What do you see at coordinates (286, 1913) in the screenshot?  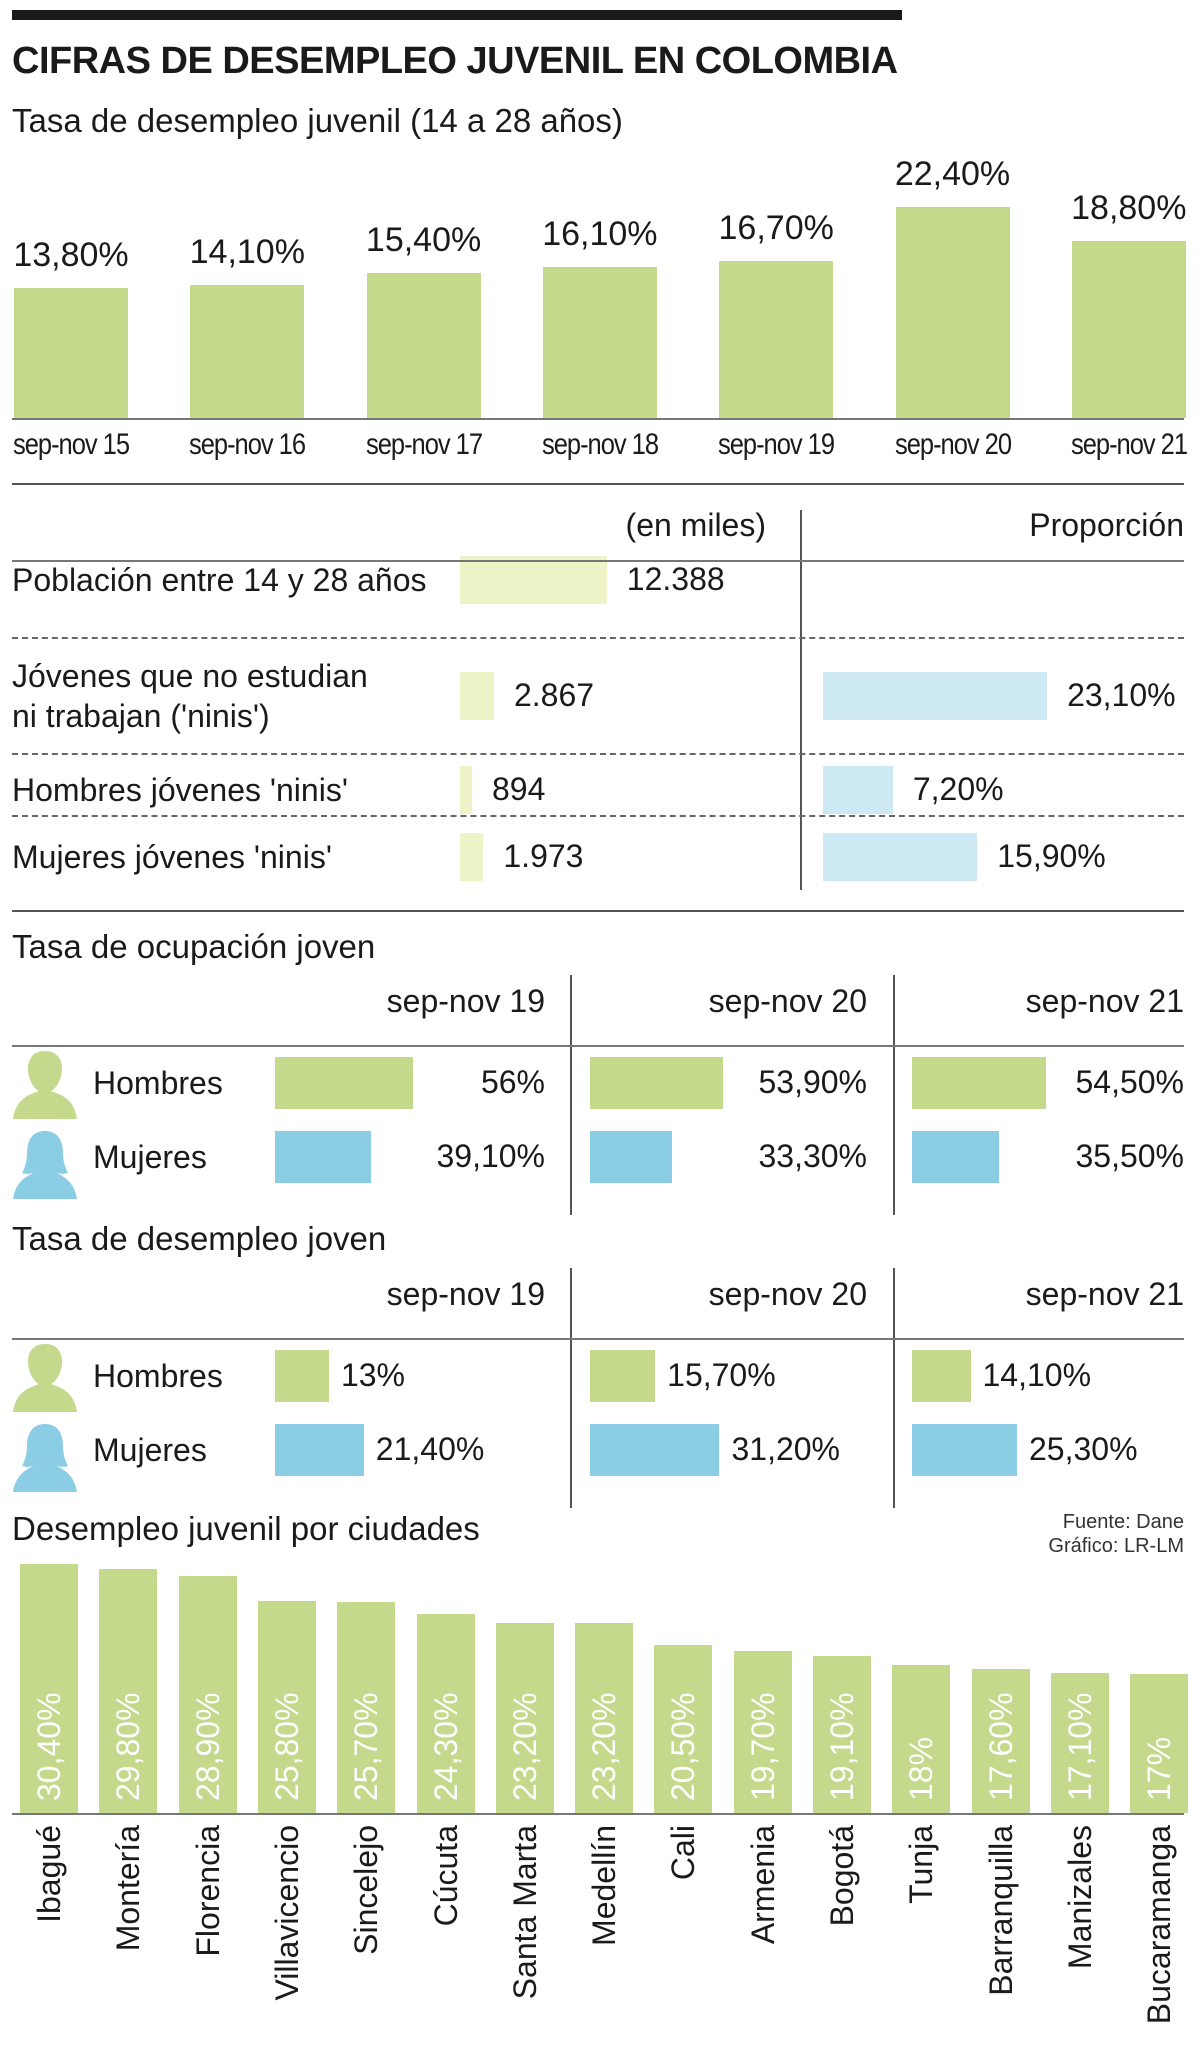 I see `category-label: Villavicencio` at bounding box center [286, 1913].